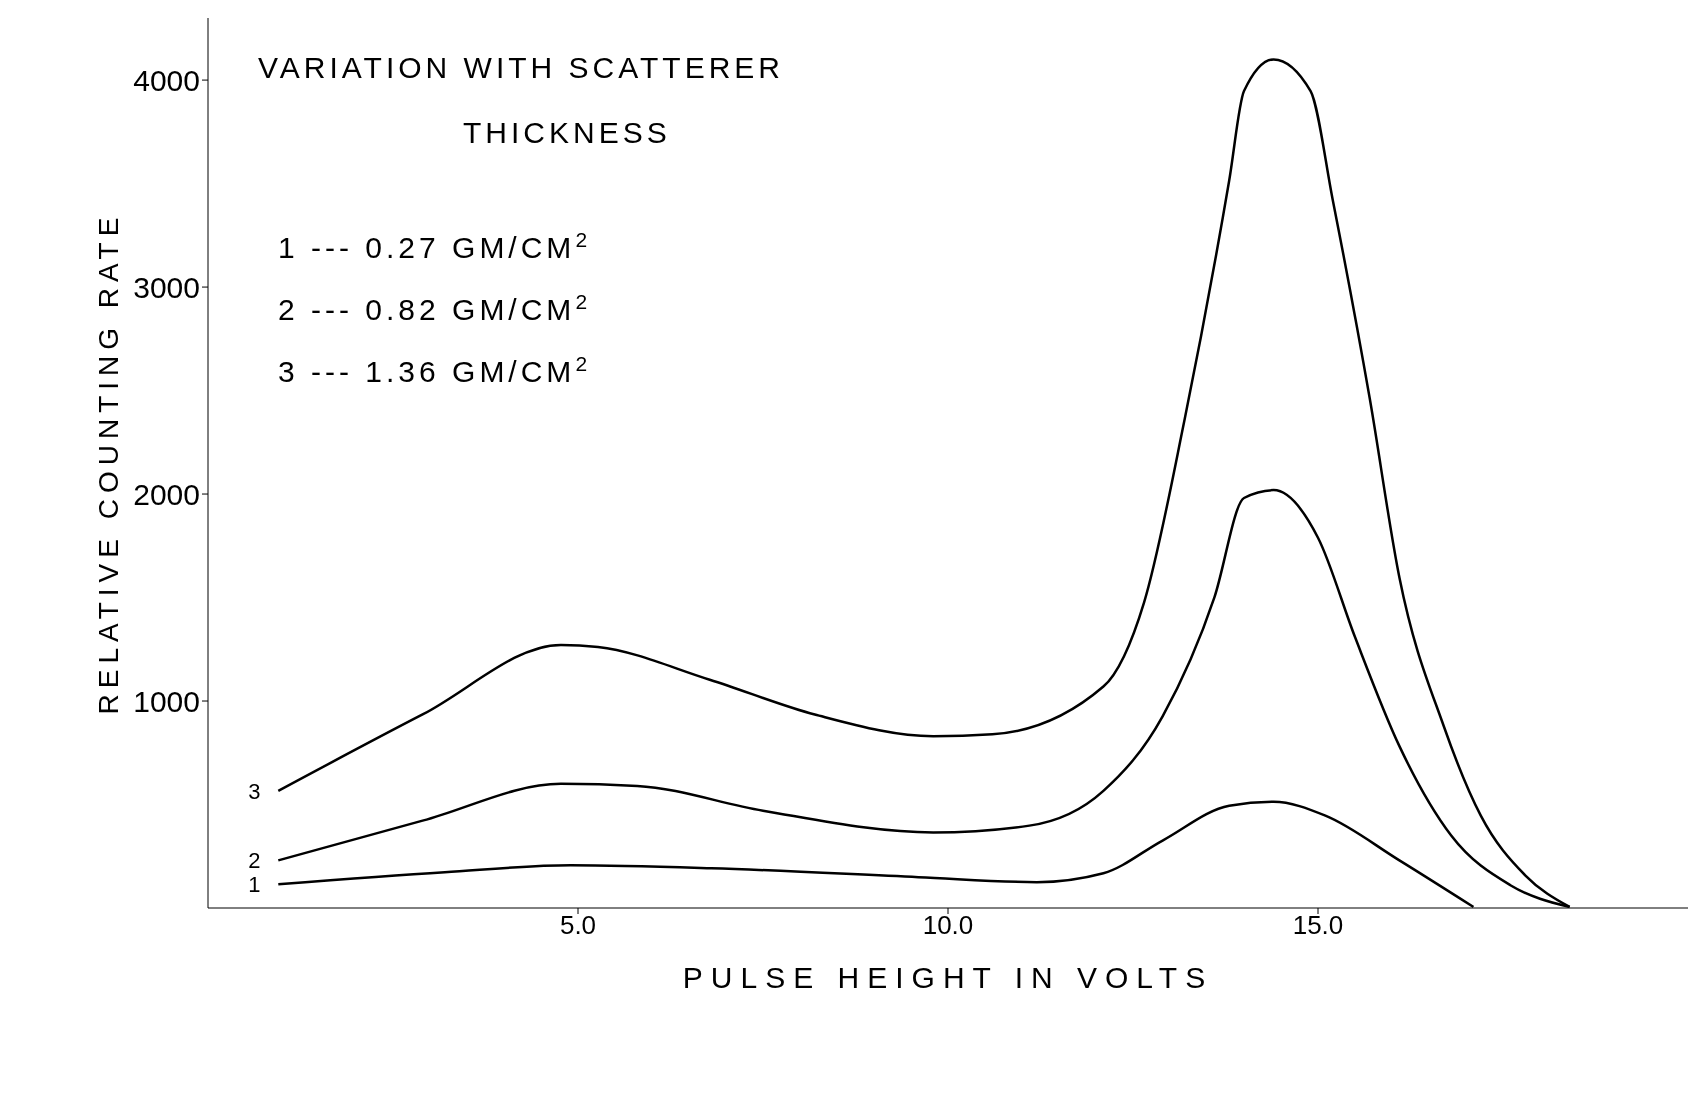  I want to click on x-tick-label: 10.0, so click(948, 925).